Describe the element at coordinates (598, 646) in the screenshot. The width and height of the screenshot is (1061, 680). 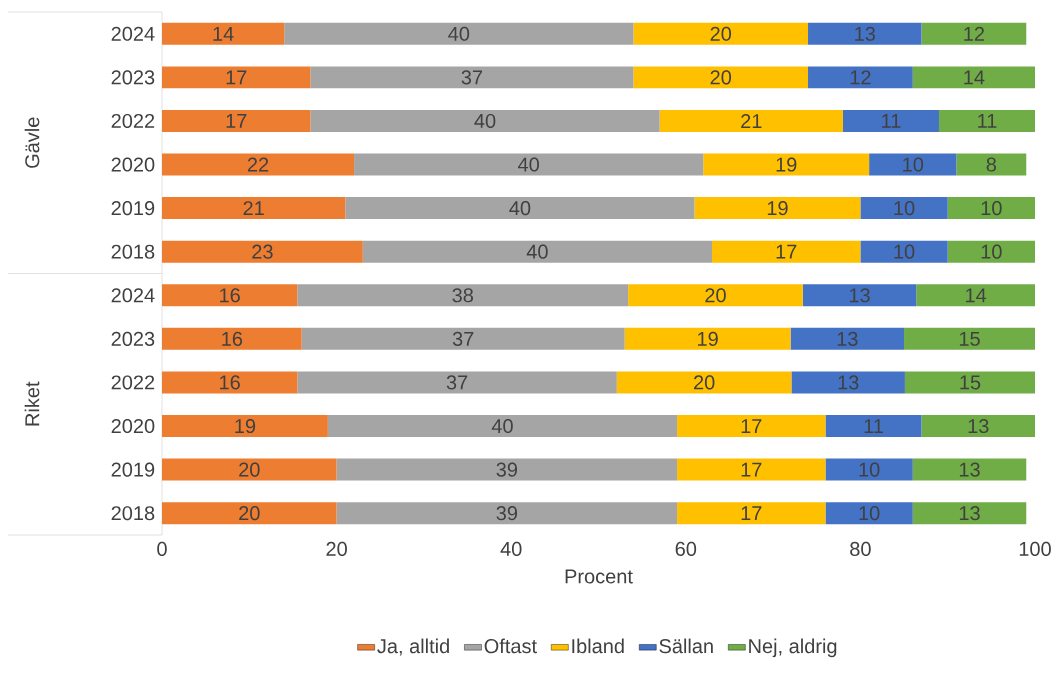
I see `legend-label: Ibland` at that location.